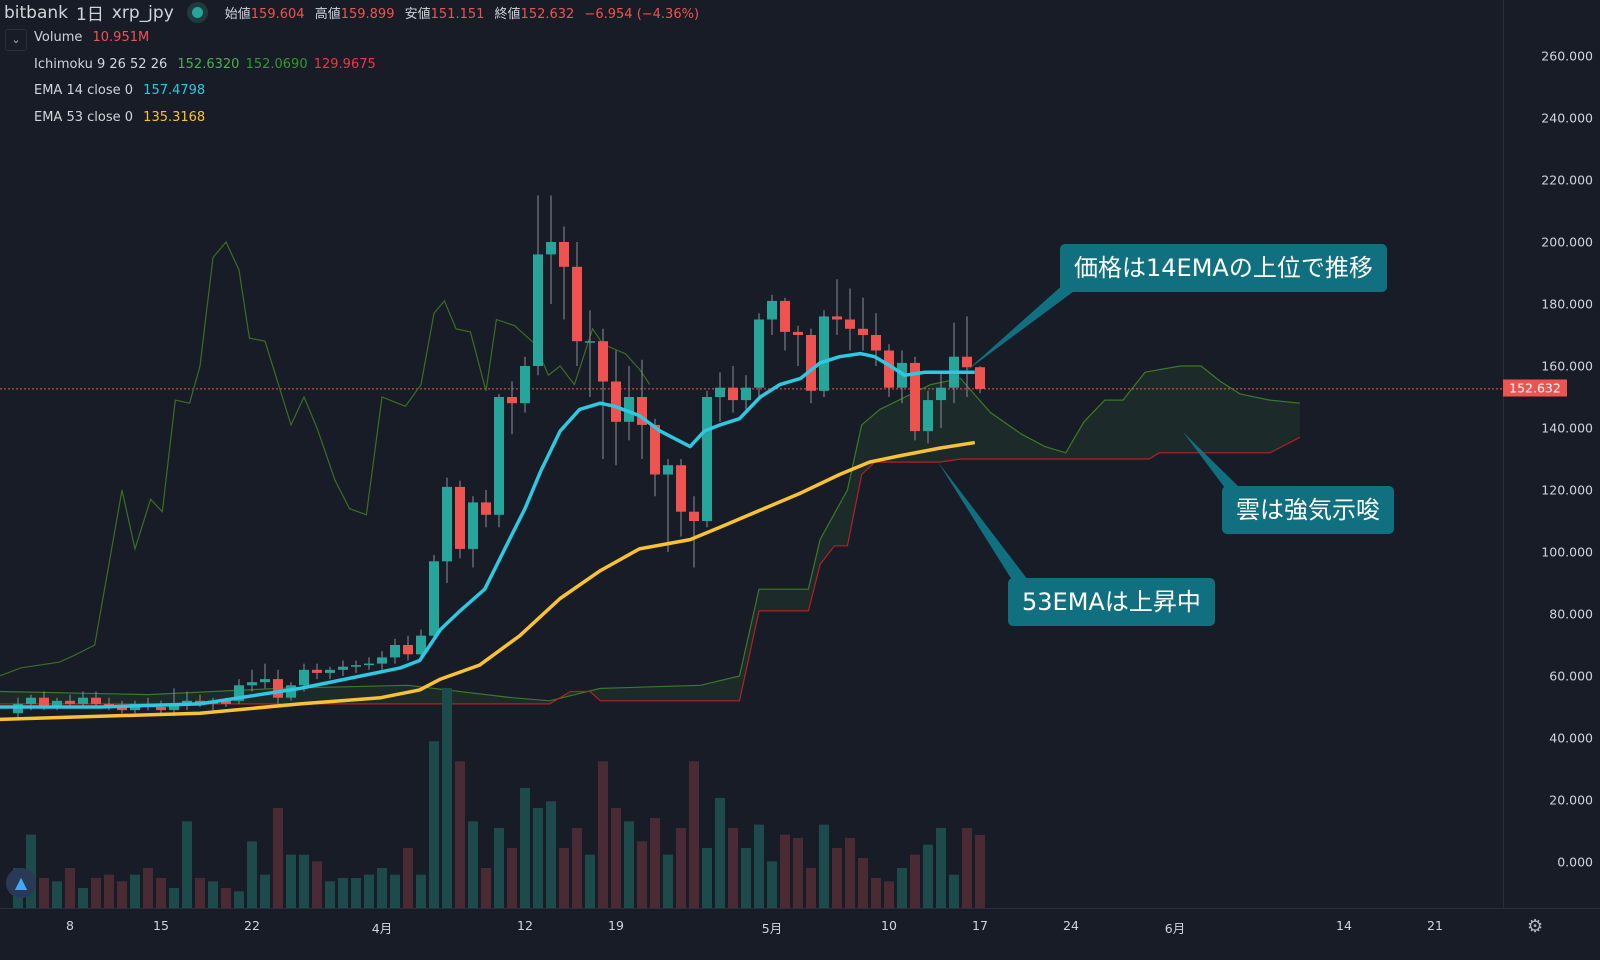 The width and height of the screenshot is (1600, 960). Describe the element at coordinates (36, 12) in the screenshot. I see `exchange-name: bitbank` at that location.